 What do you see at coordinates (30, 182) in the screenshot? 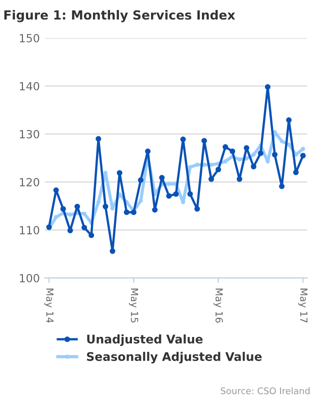
I see `y-tick-label: 120` at bounding box center [30, 182].